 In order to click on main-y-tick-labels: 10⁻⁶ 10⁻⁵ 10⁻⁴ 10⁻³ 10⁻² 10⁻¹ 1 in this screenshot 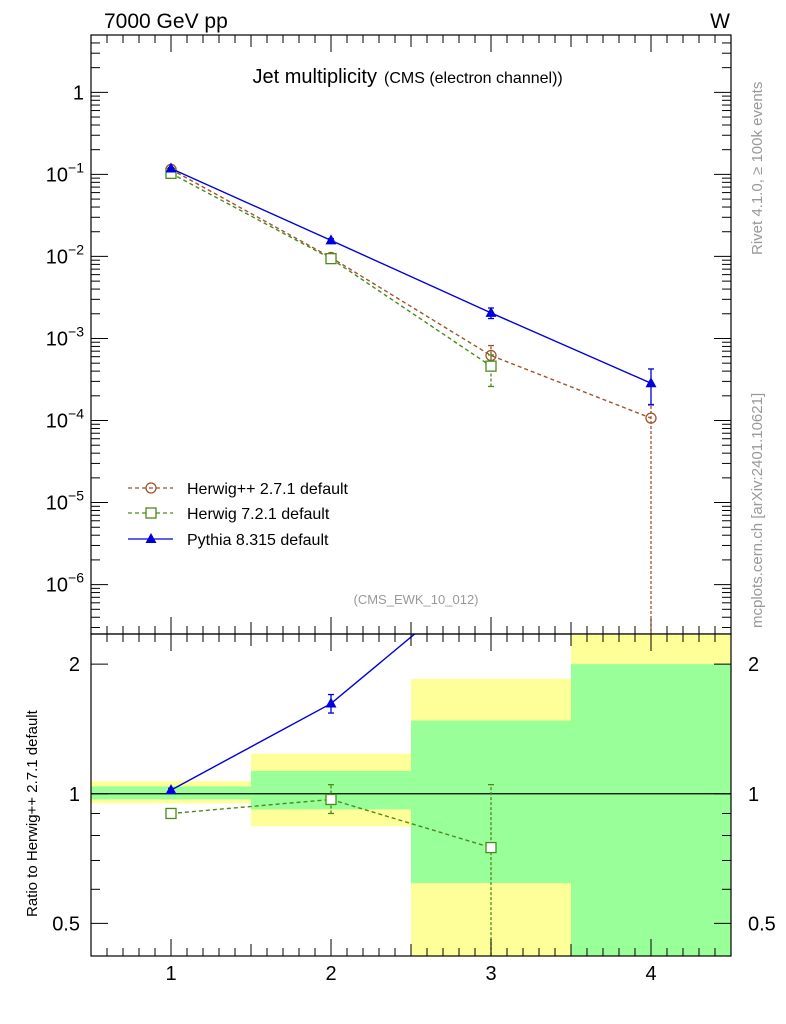, I will do `click(65, 339)`.